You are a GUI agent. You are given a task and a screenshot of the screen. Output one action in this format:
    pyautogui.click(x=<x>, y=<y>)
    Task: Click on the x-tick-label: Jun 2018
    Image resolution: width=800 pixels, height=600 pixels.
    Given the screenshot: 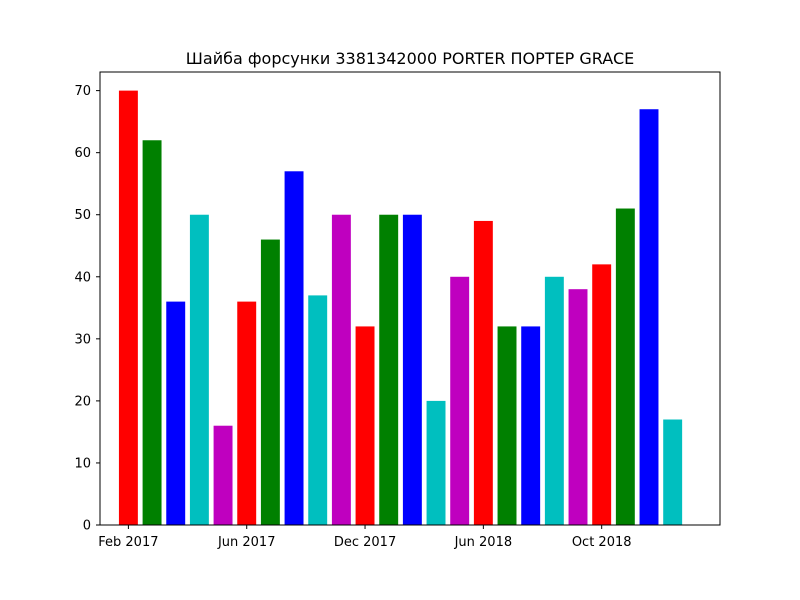 What is the action you would take?
    pyautogui.click(x=483, y=542)
    